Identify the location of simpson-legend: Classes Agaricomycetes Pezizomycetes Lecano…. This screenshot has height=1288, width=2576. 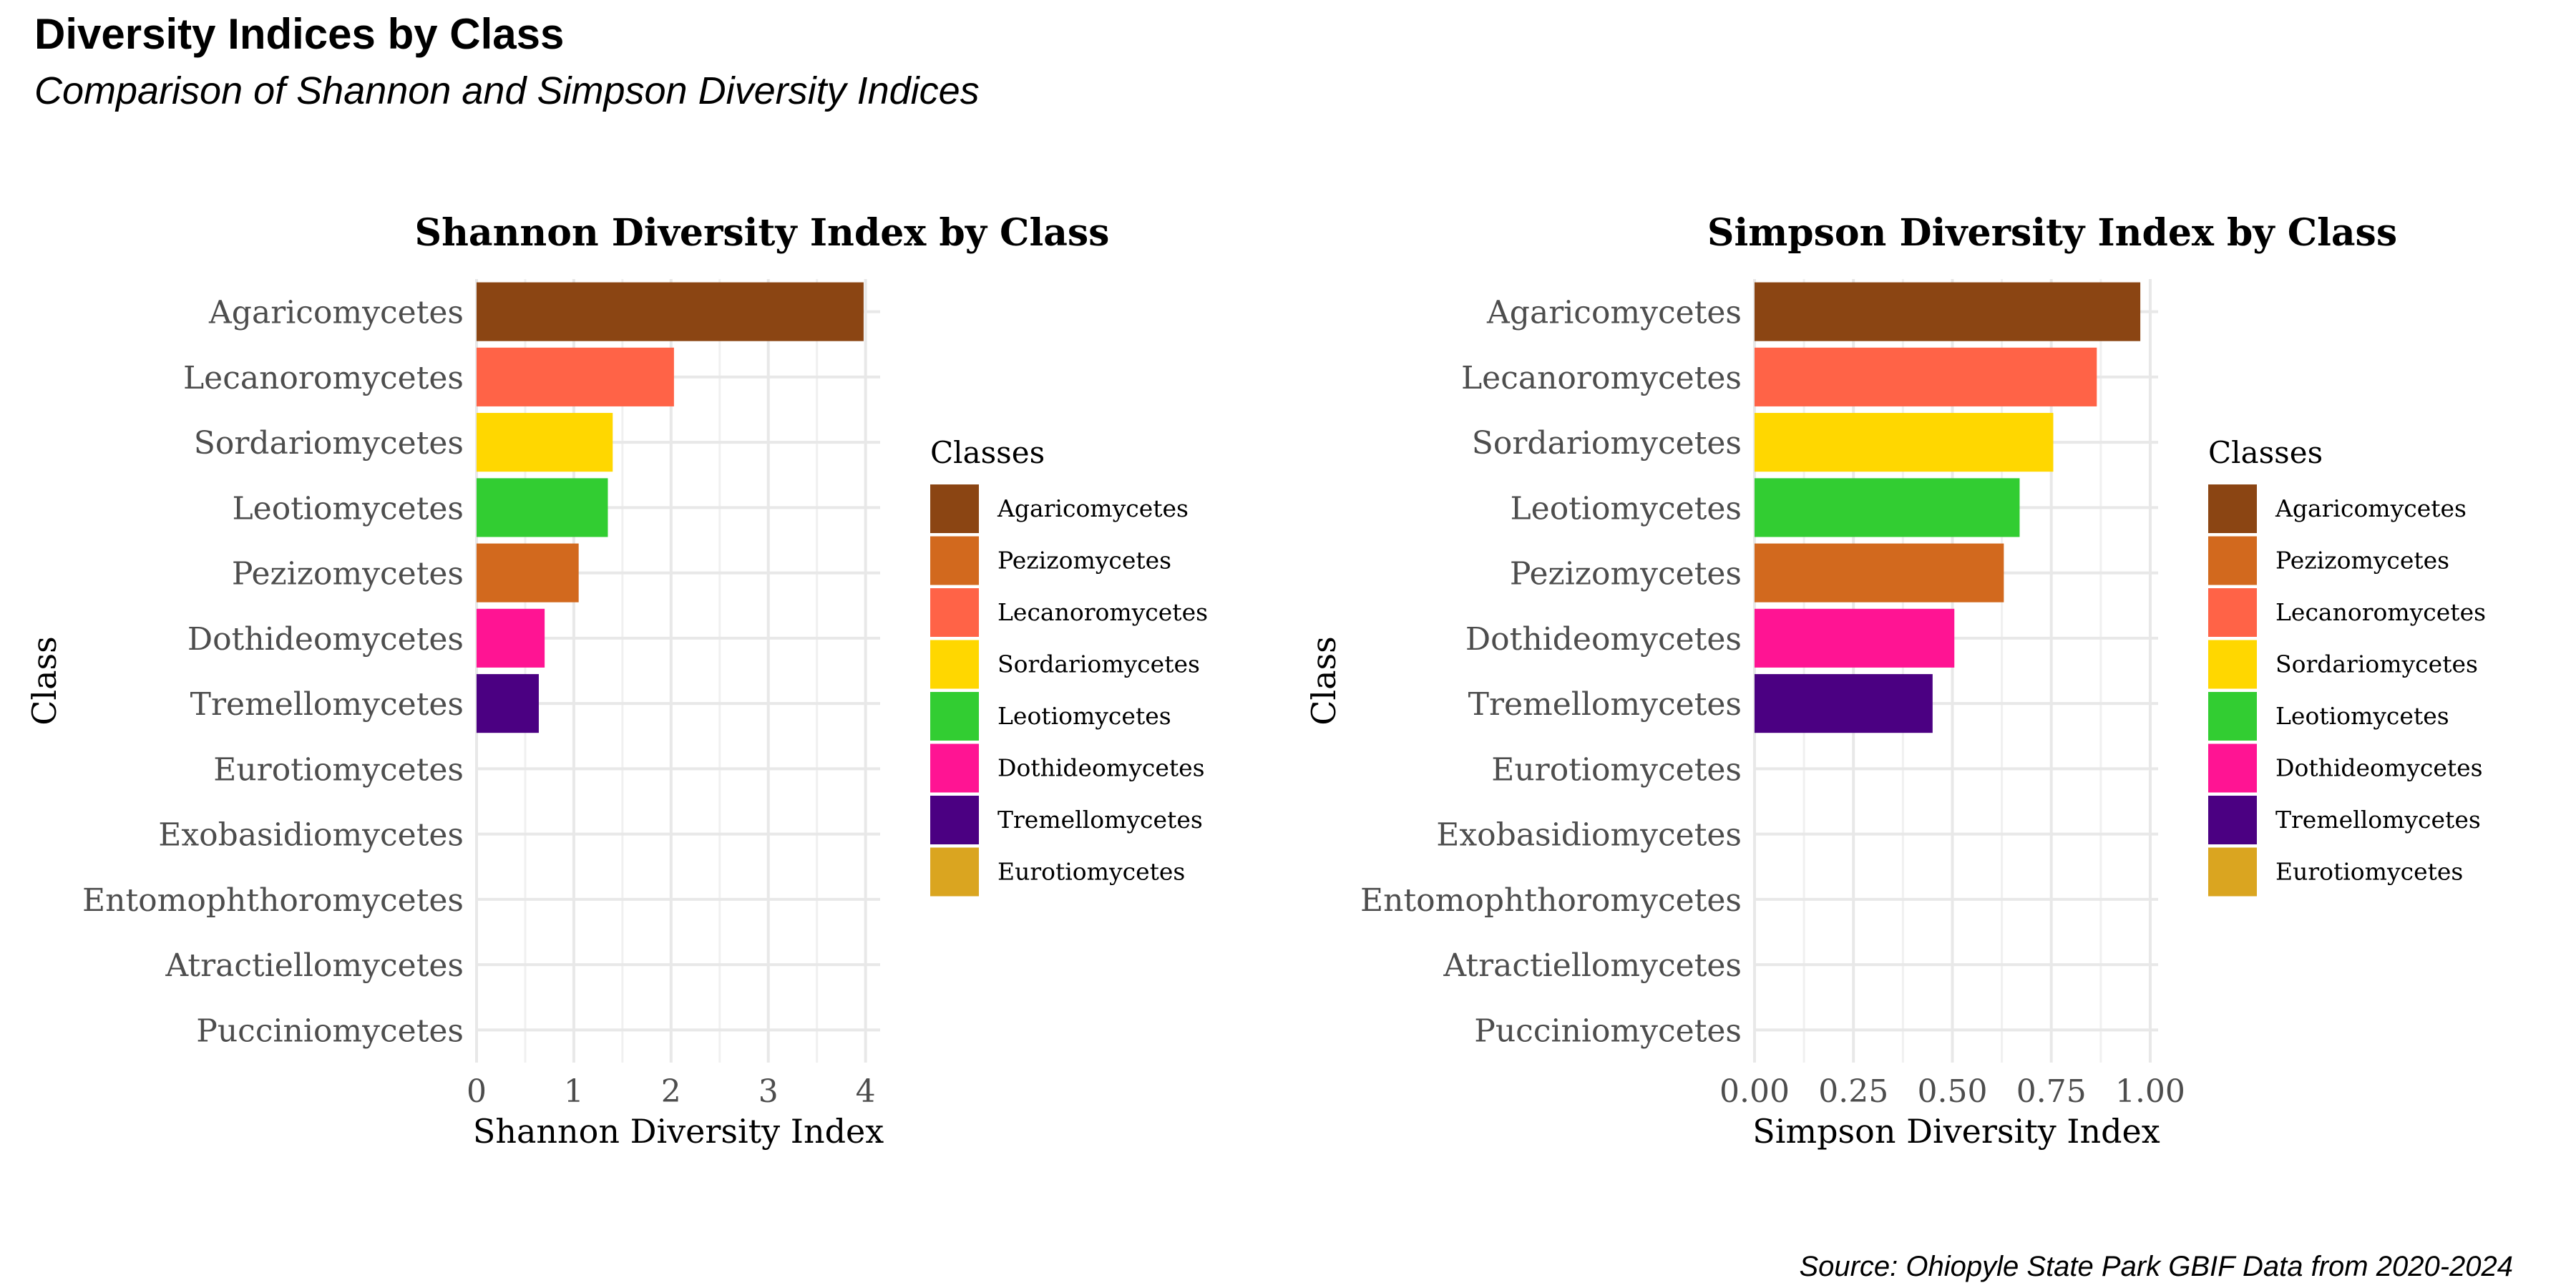
(2347, 666).